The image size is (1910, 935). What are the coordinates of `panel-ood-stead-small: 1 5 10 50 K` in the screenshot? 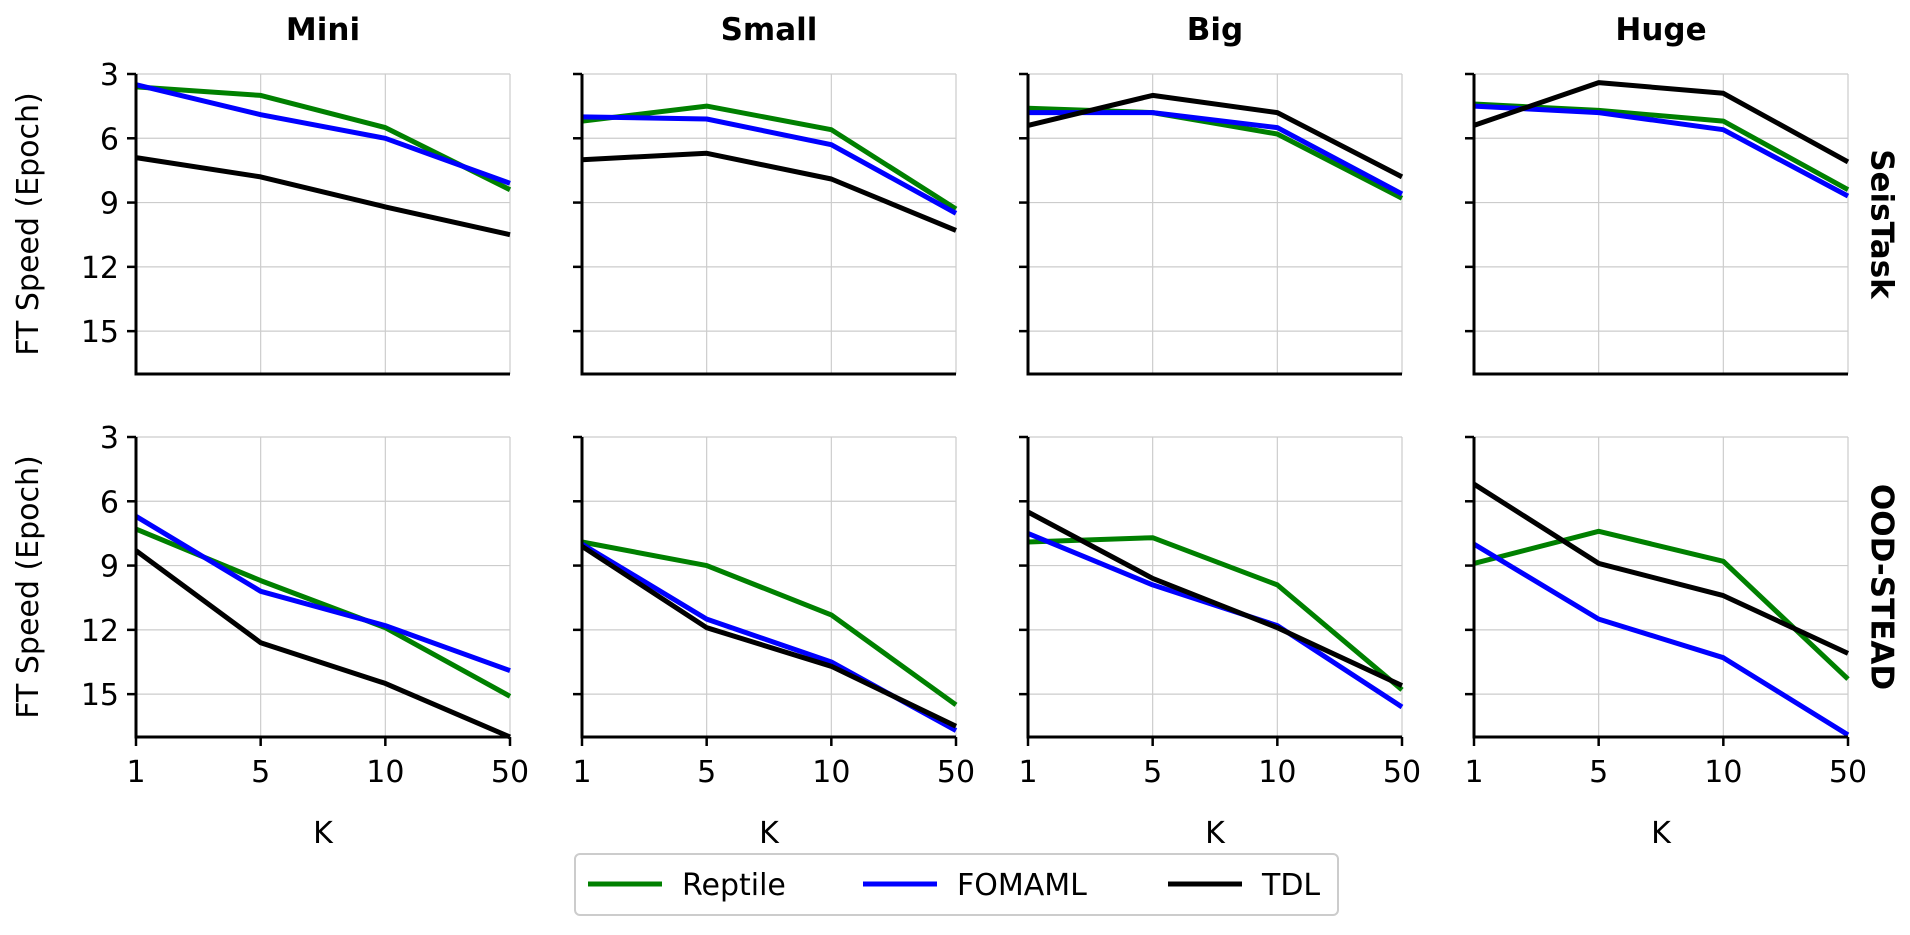 It's located at (773, 643).